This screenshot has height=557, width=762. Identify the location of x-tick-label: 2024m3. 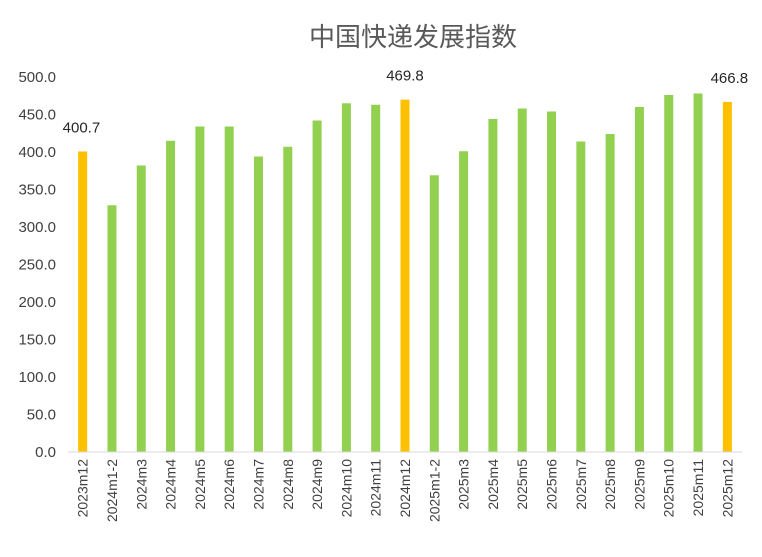
(141, 484).